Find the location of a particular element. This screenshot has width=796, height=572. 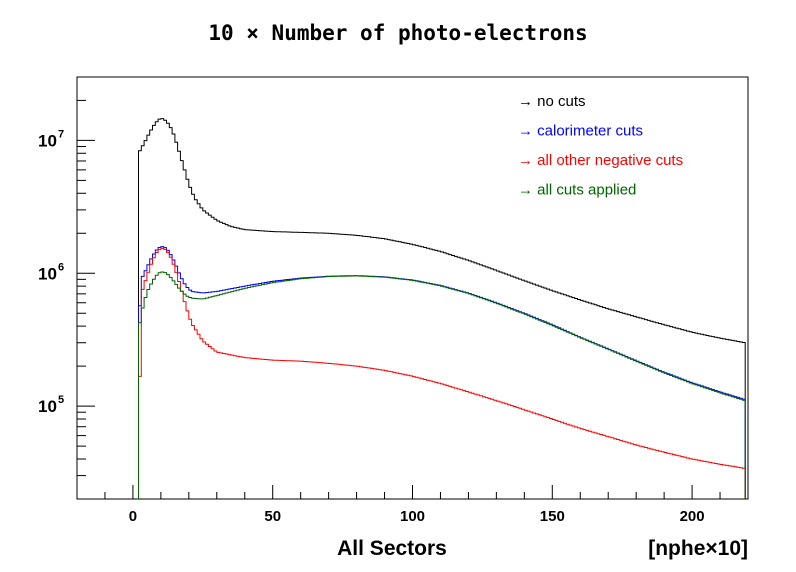

x-tick-label: 50 is located at coordinates (272, 516).